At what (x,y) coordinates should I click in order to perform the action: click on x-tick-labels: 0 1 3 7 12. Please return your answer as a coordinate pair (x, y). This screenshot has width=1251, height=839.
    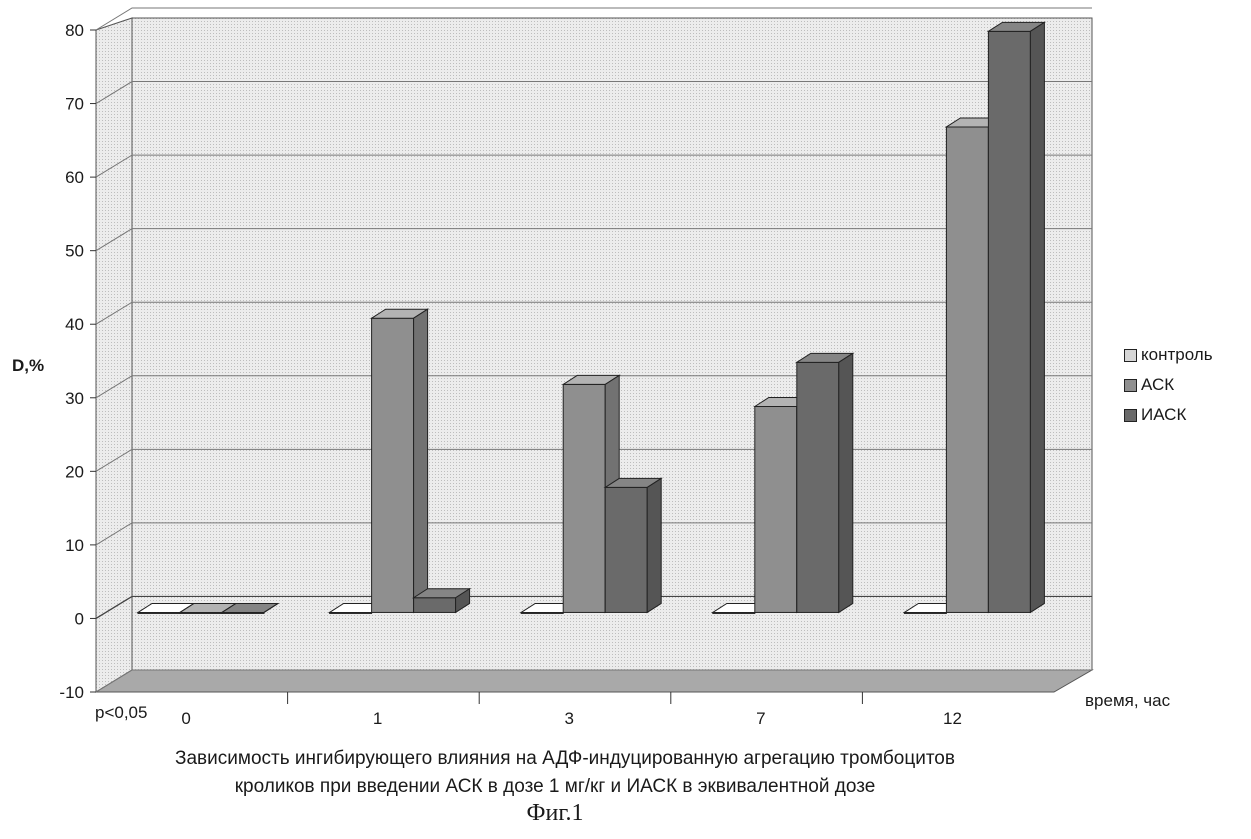
    Looking at the image, I should click on (571, 710).